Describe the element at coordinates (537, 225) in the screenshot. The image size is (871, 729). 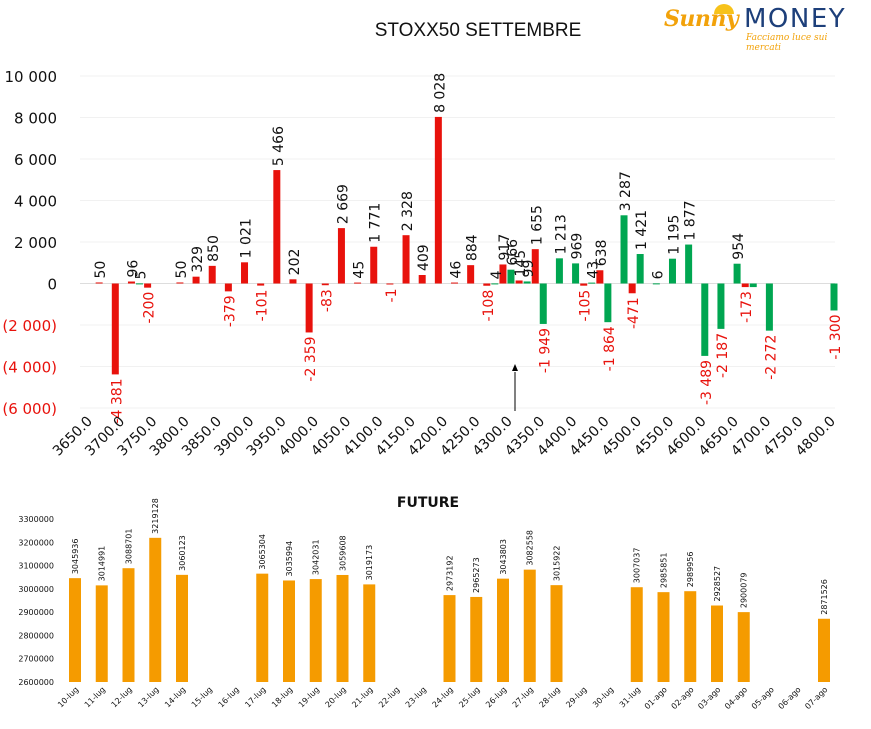
I see `data-label: 1 655` at that location.